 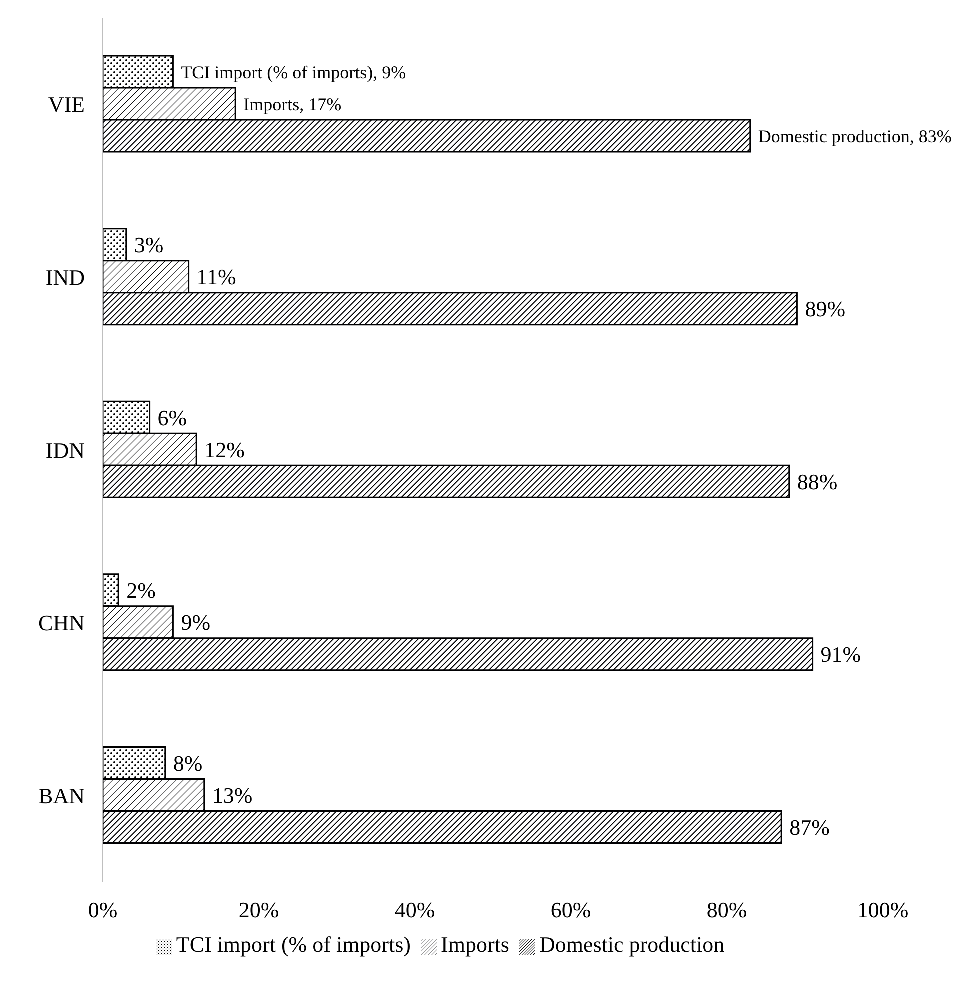 I want to click on data-label: TCI import (% of imports), 9%, so click(x=293, y=72).